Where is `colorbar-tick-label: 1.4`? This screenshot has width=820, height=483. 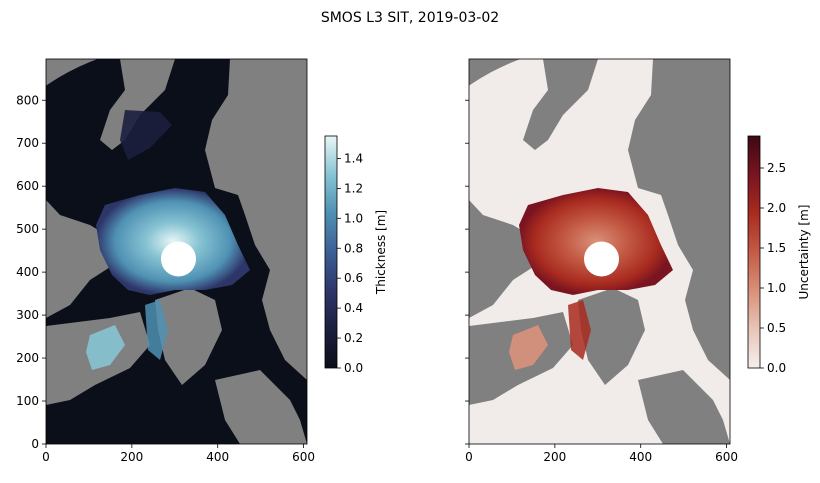 colorbar-tick-label: 1.4 is located at coordinates (353, 158).